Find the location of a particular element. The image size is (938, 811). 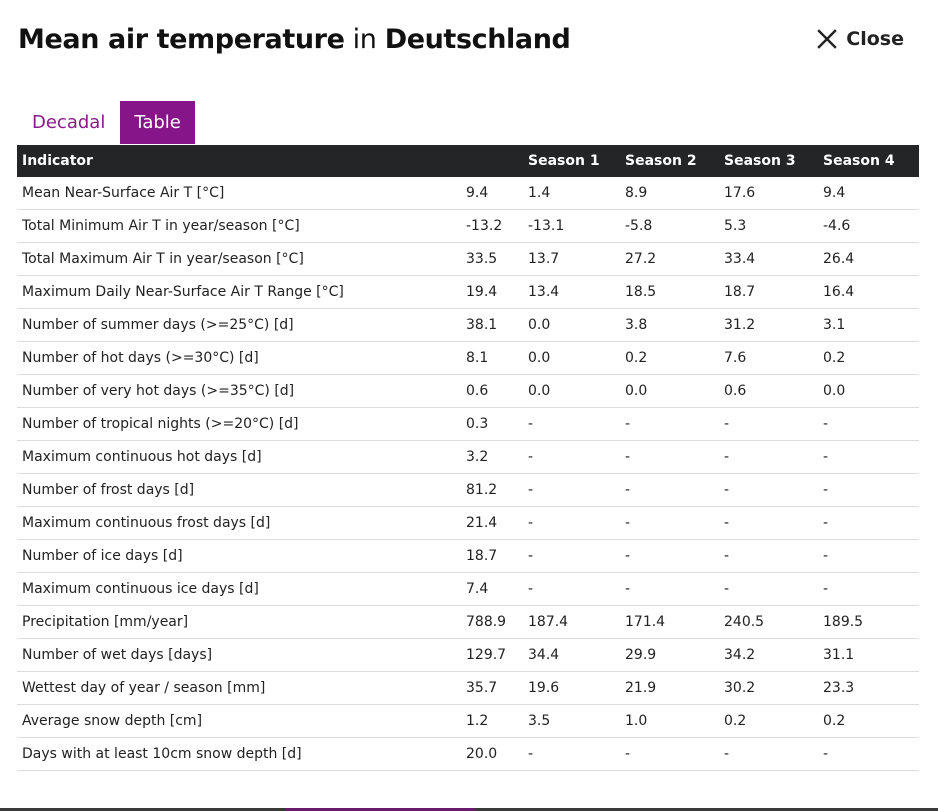

season-1-cell: 1.4 is located at coordinates (571, 193).